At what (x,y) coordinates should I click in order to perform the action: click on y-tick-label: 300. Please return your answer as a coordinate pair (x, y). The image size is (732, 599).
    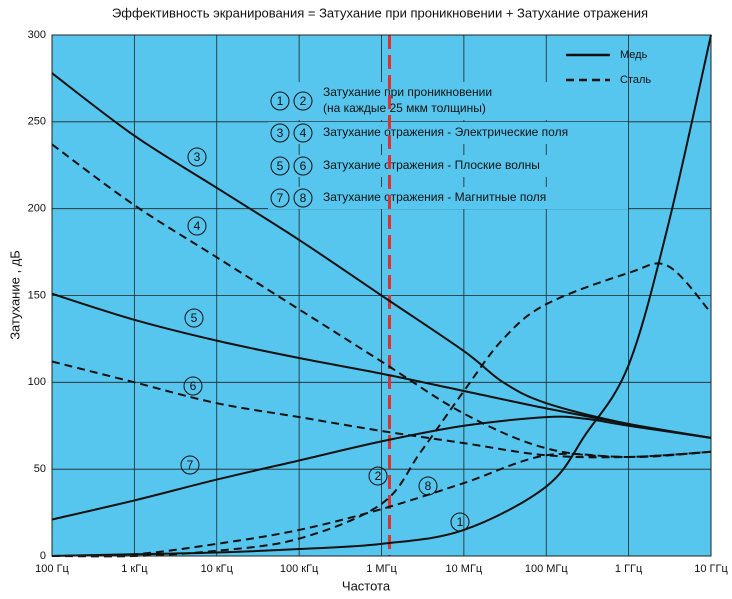
    Looking at the image, I should click on (37, 35).